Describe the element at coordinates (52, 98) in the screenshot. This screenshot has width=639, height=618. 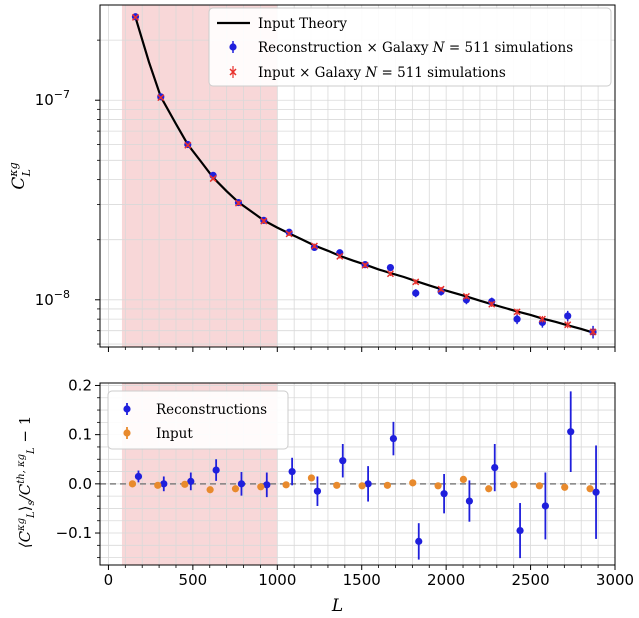
I see `y-tick-label: 10⁻⁷` at that location.